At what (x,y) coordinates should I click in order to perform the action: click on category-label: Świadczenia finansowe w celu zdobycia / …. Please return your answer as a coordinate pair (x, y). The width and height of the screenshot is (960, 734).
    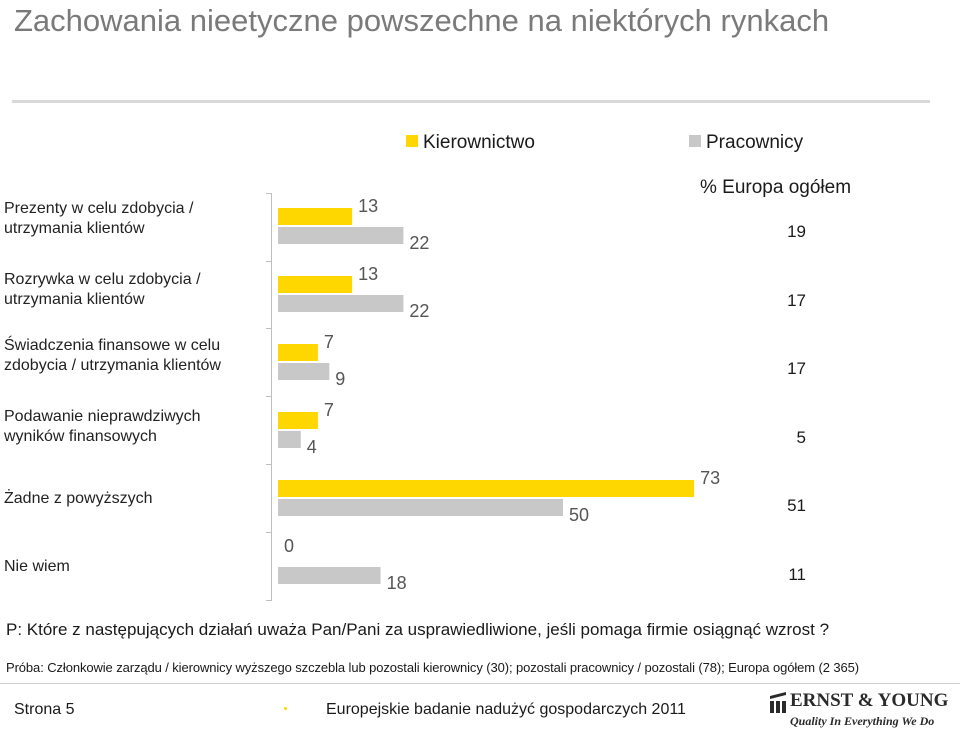
    Looking at the image, I should click on (112, 355).